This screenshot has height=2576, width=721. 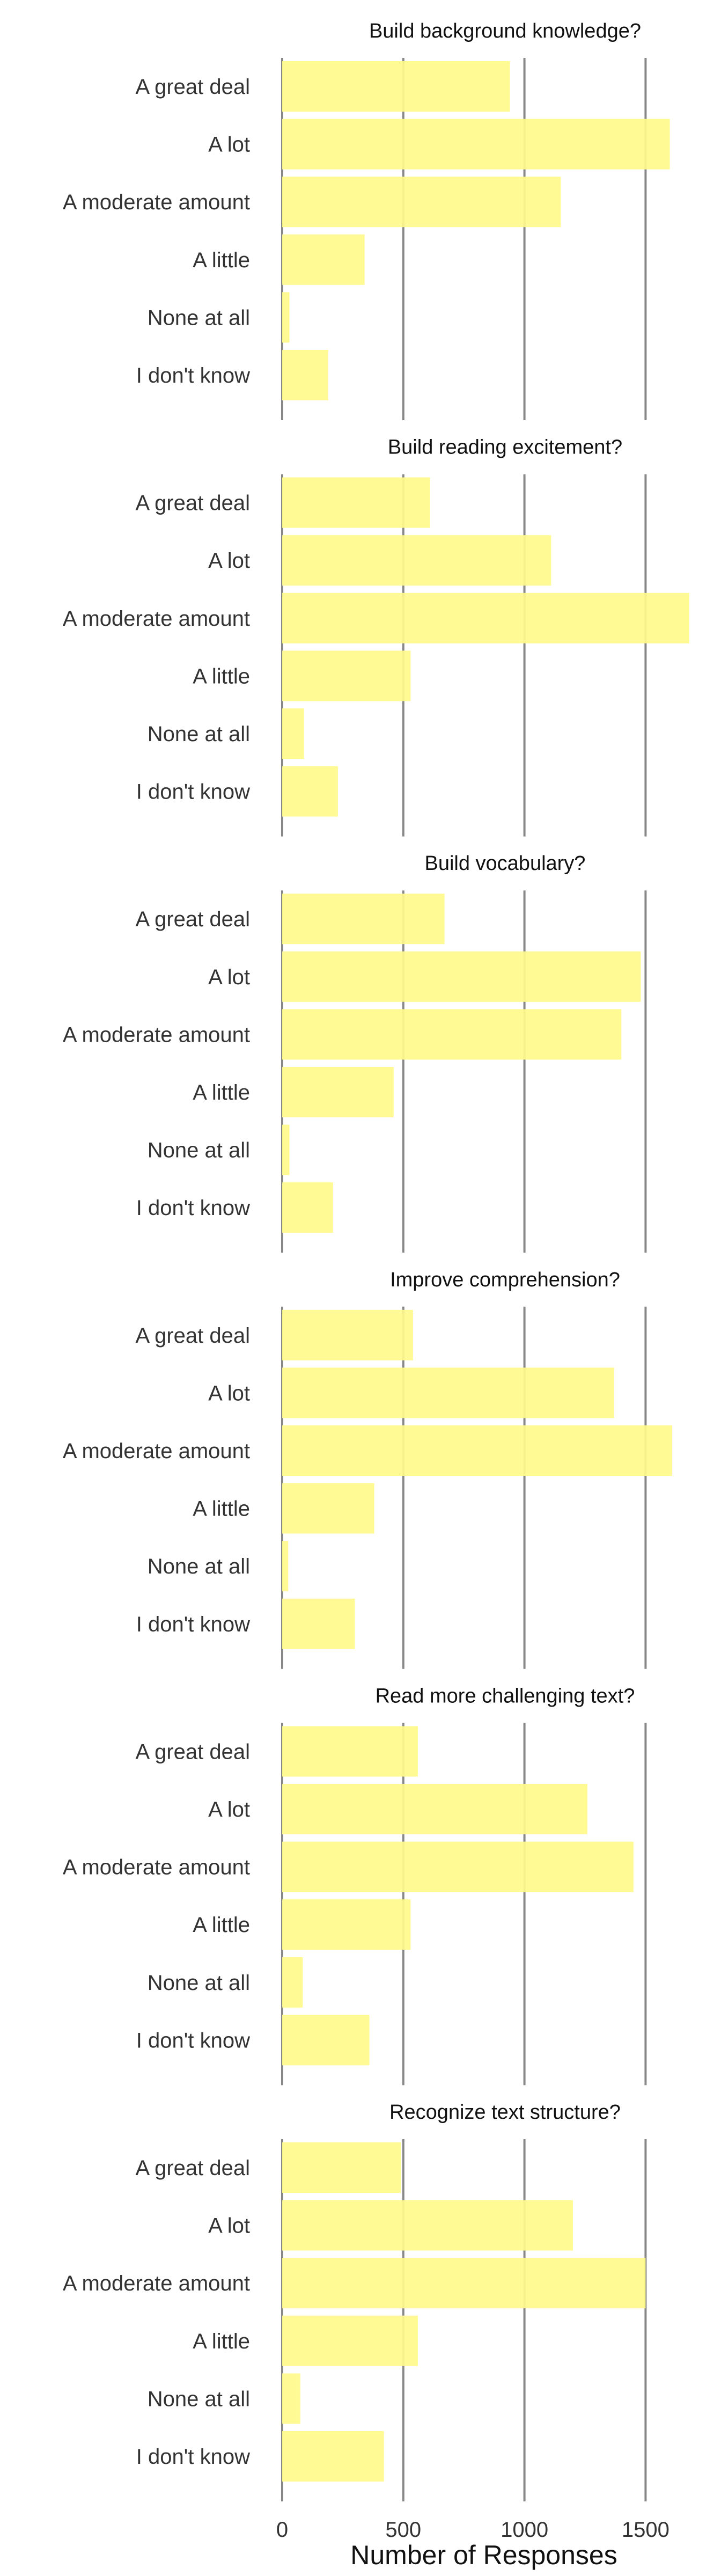 What do you see at coordinates (505, 2112) in the screenshot?
I see `panel-title: Recognize text structure?` at bounding box center [505, 2112].